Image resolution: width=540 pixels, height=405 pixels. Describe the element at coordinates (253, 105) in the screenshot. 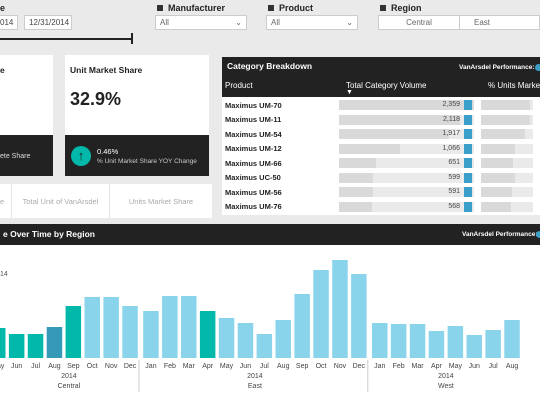

I see `product-name: Maximus UM-70` at that location.